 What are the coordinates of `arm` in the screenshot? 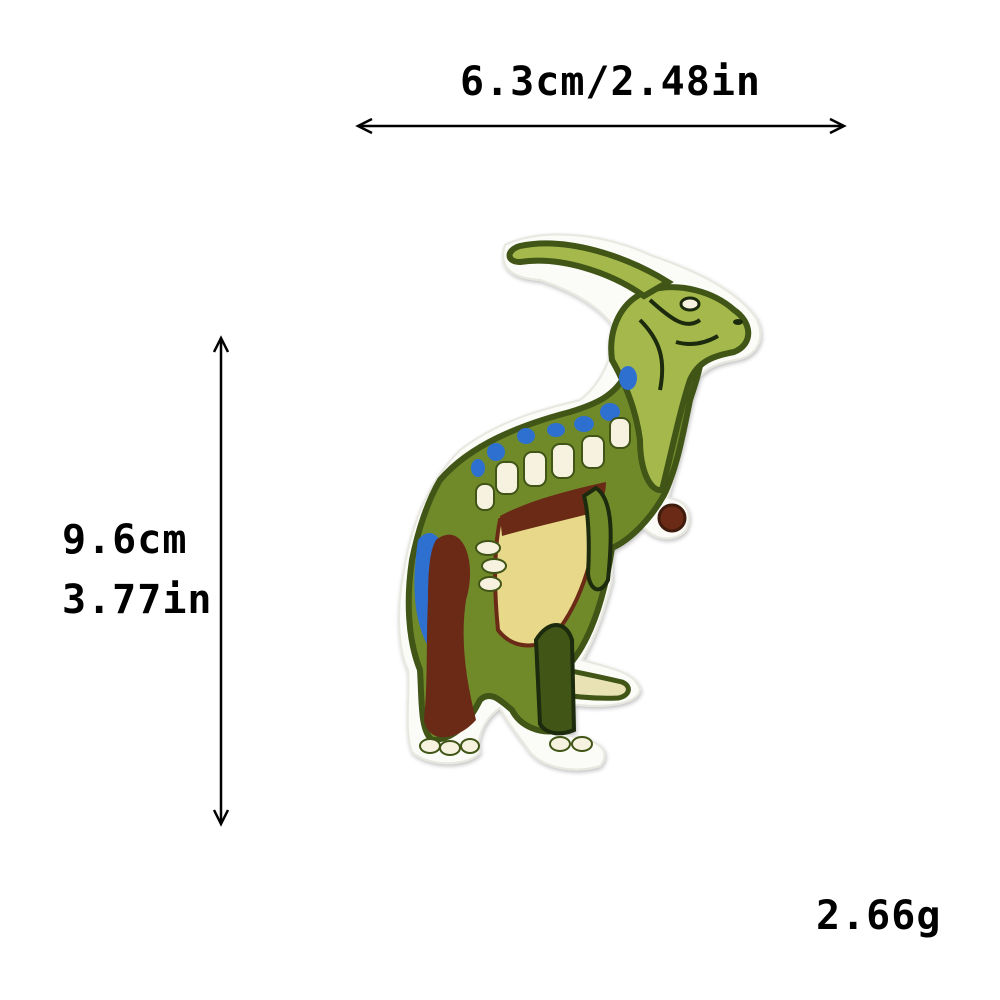 It's located at (597, 538).